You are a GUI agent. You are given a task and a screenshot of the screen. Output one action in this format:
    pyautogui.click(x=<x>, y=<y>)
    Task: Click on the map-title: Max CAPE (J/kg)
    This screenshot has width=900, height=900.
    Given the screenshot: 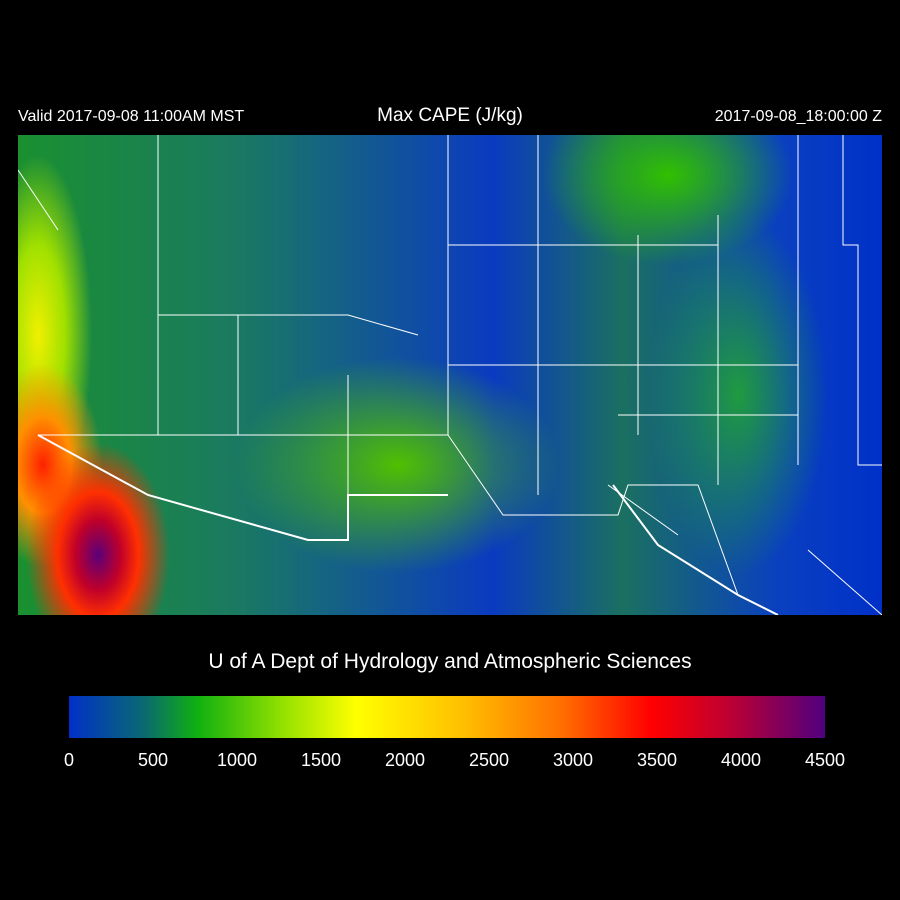 What is the action you would take?
    pyautogui.click(x=450, y=115)
    